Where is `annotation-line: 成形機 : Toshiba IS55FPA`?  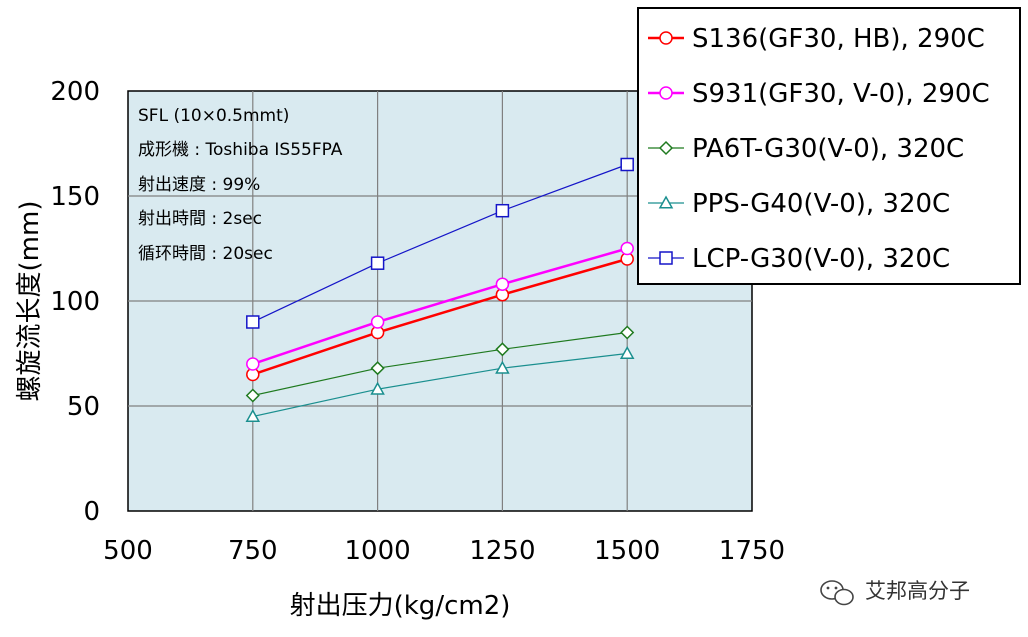 annotation-line: 成形機 : Toshiba IS55FPA is located at coordinates (240, 150).